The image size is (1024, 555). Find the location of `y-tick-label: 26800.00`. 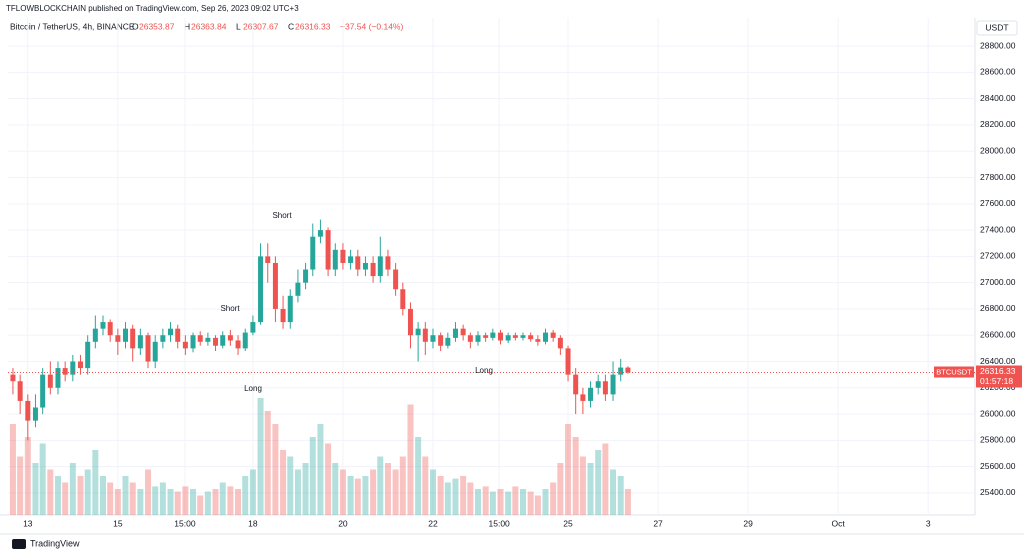

y-tick-label: 26800.00 is located at coordinates (998, 308).